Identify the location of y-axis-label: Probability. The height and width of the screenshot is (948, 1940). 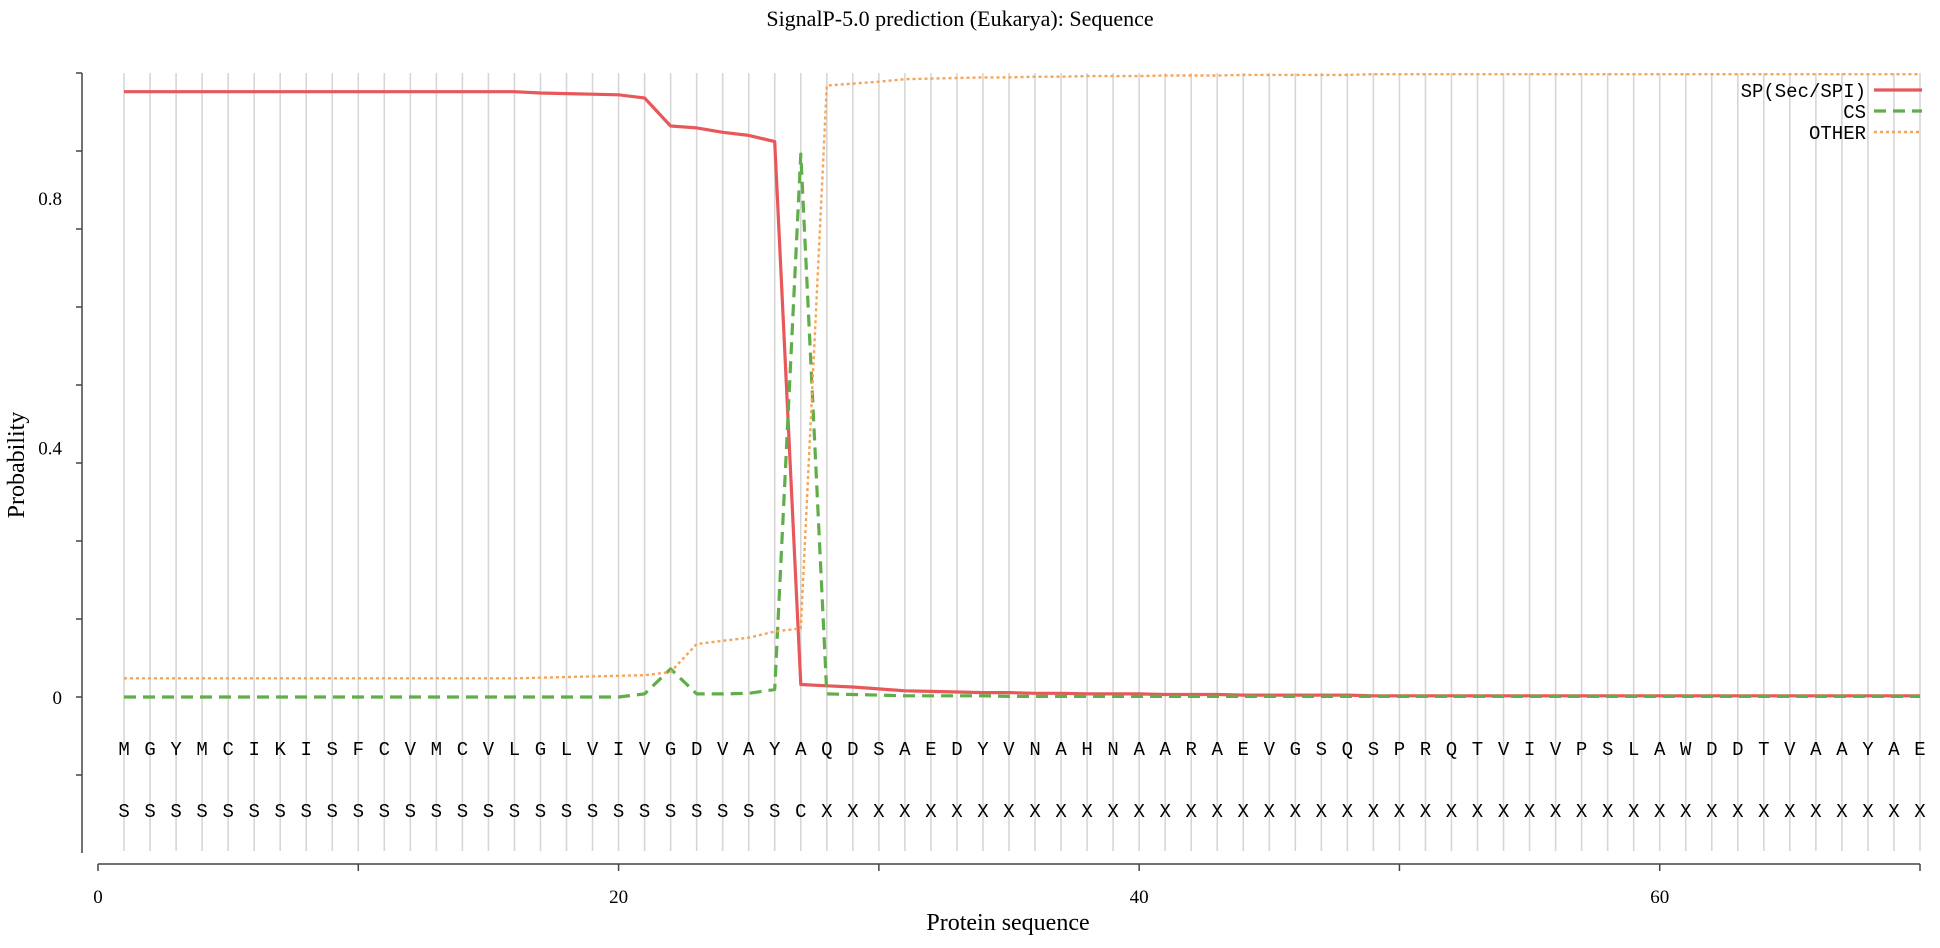
(17, 465).